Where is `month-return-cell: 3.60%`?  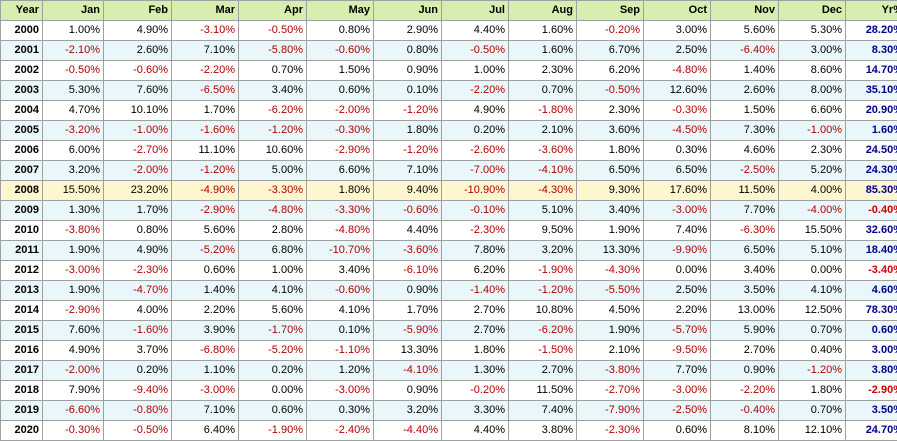 month-return-cell: 3.60% is located at coordinates (610, 130).